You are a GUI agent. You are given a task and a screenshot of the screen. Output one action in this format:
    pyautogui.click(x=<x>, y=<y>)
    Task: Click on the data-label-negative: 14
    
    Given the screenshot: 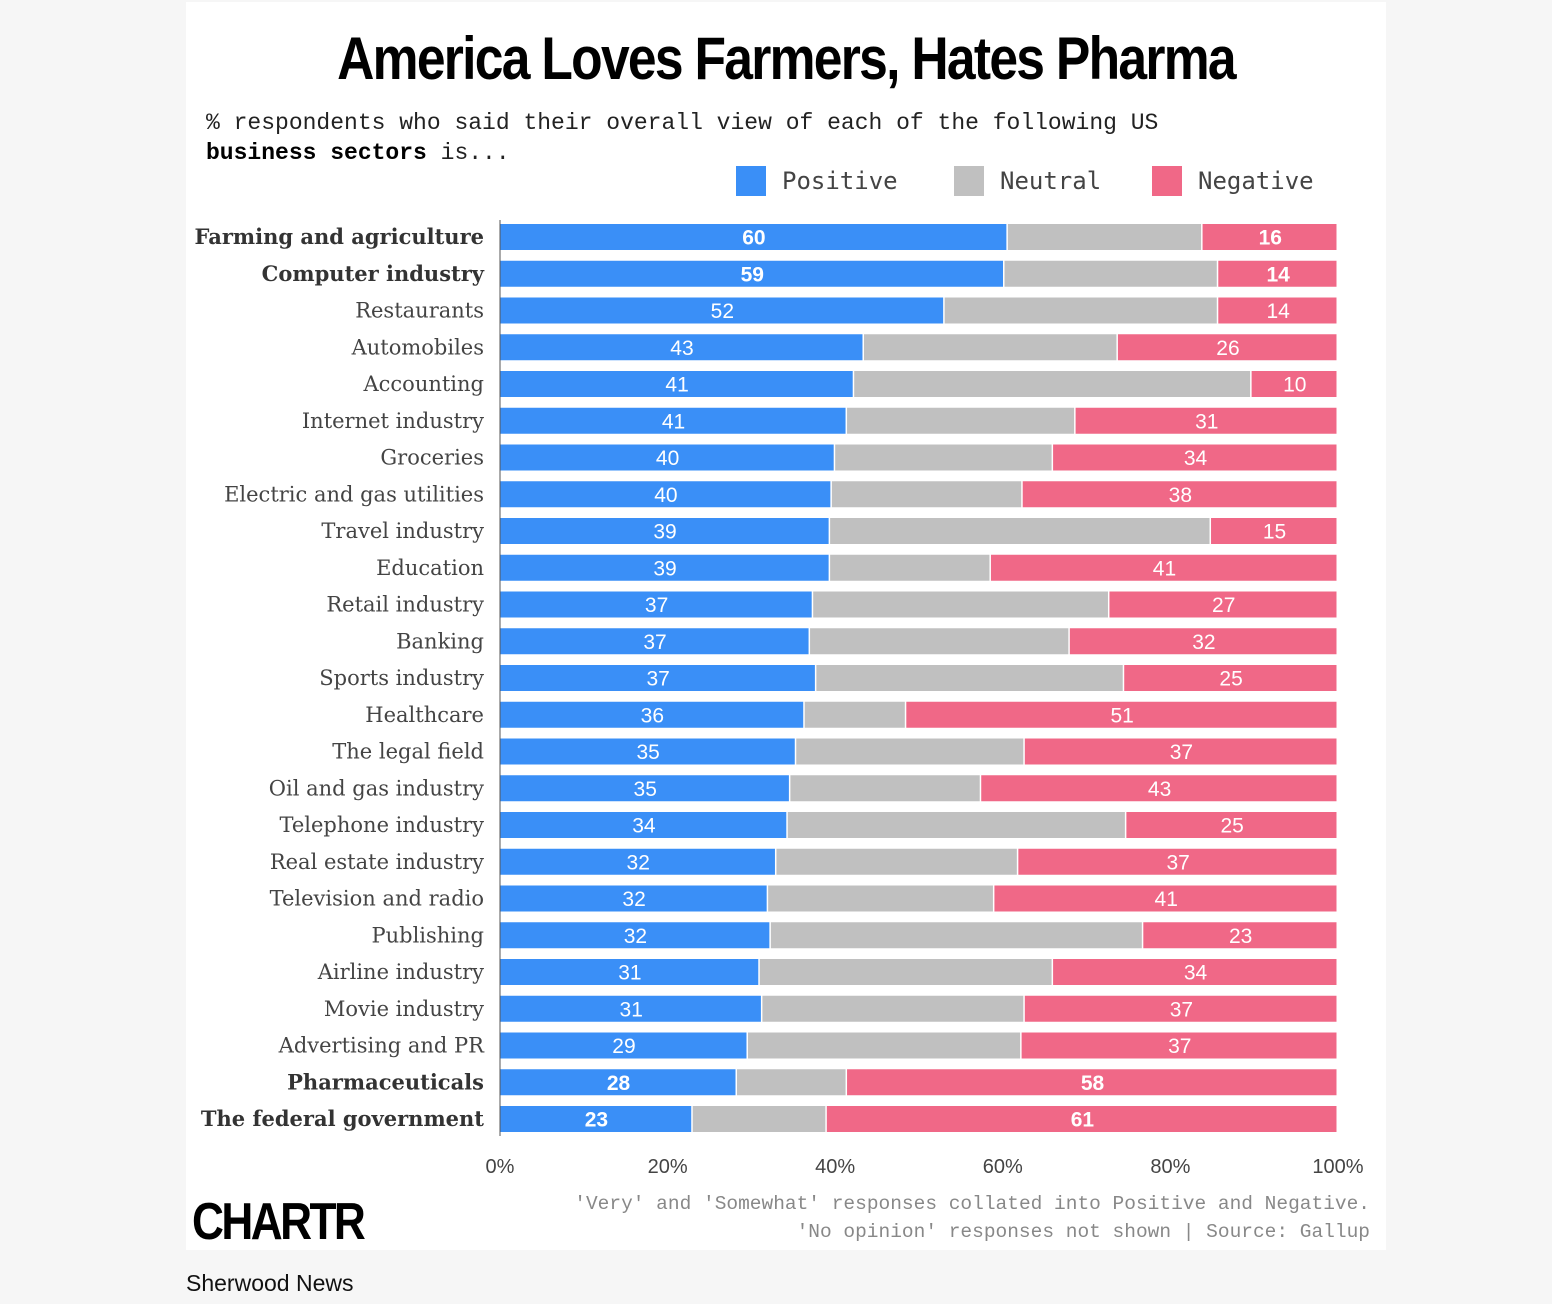 What is the action you would take?
    pyautogui.click(x=1278, y=274)
    